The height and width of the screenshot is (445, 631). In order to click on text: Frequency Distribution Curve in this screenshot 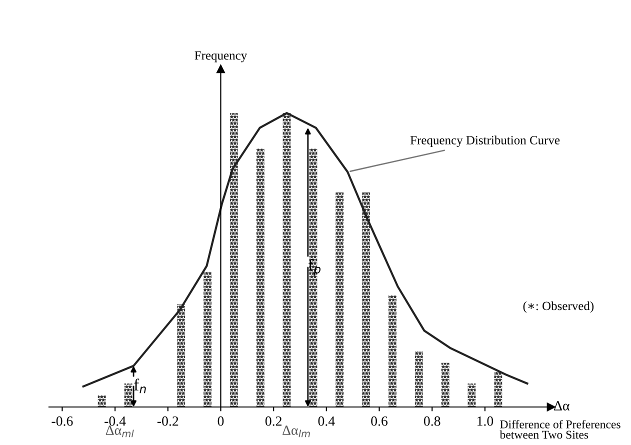, I will do `click(485, 141)`.